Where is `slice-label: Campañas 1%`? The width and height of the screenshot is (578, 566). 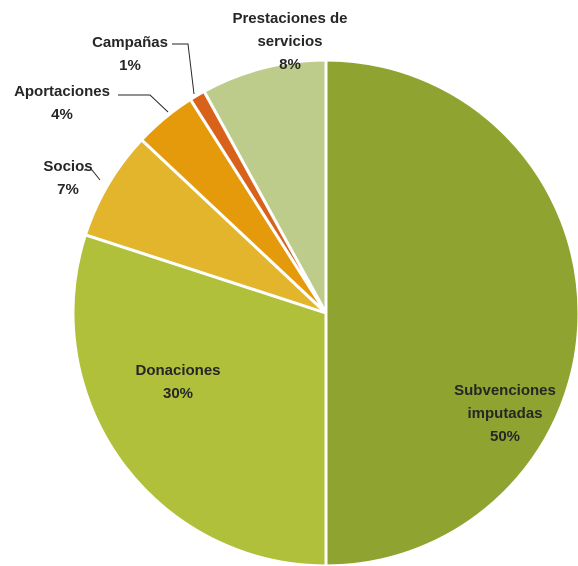 slice-label: Campañas 1% is located at coordinates (130, 54).